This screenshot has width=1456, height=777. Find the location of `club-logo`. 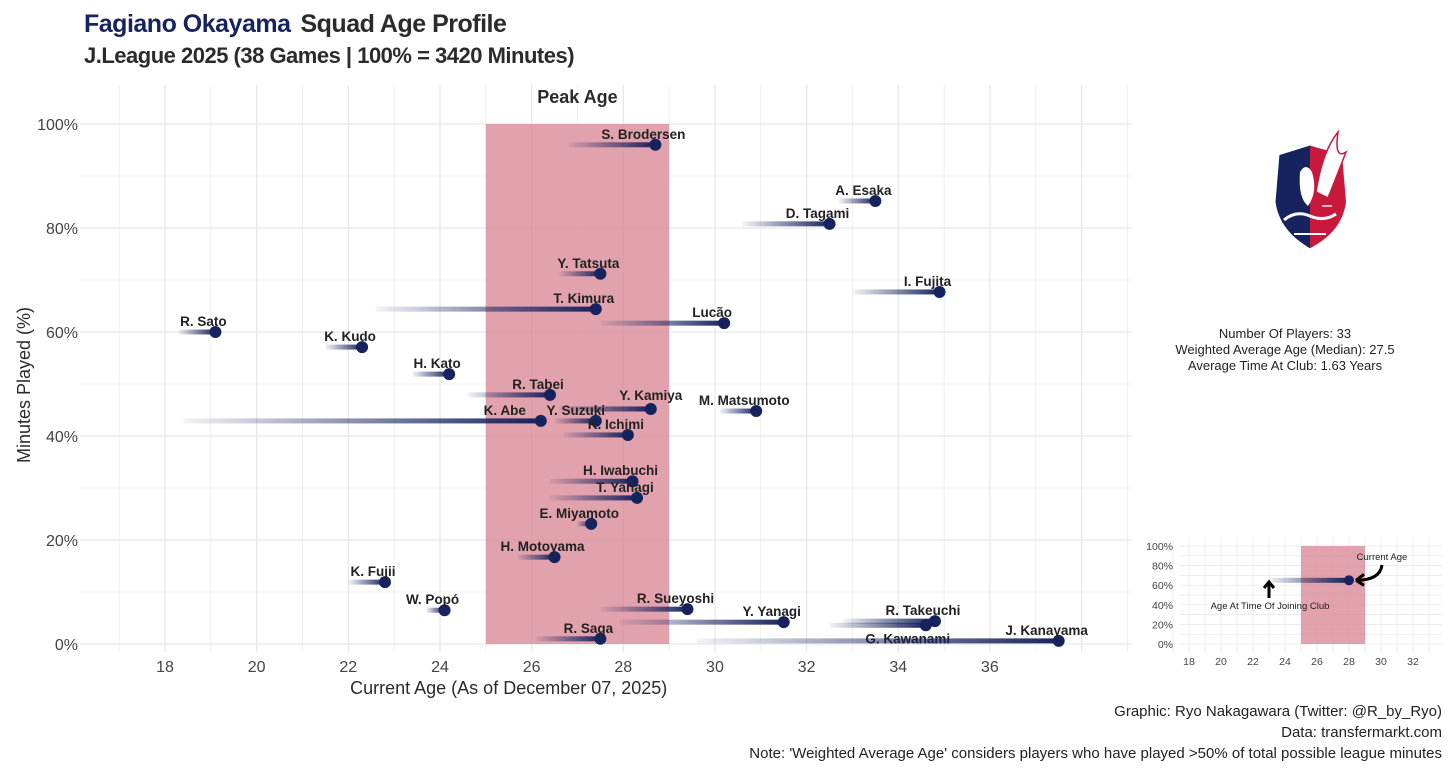

club-logo is located at coordinates (1310, 190).